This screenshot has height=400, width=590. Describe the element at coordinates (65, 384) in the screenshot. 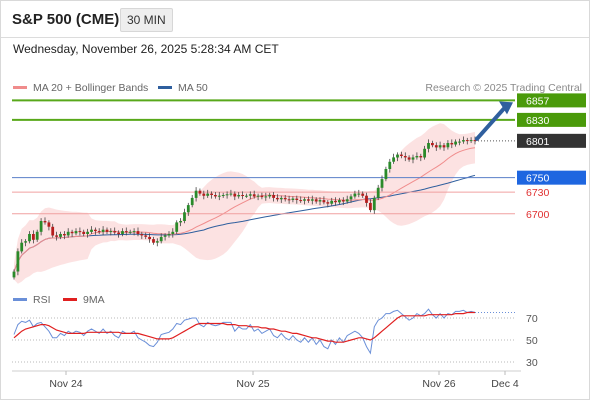

I see `x-tick-label: Nov 24` at that location.